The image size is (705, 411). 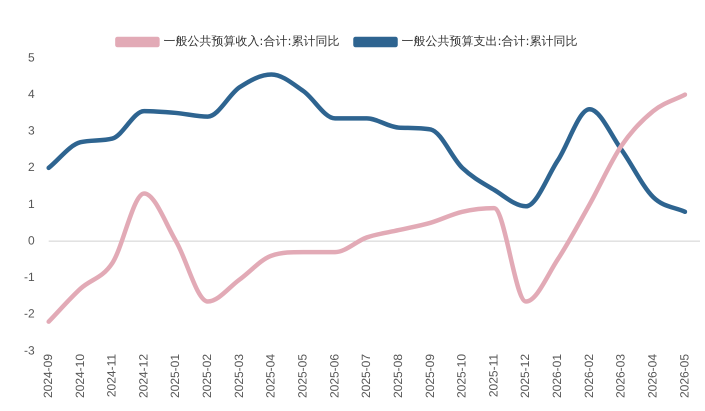 What do you see at coordinates (31, 93) in the screenshot?
I see `y-tick-label: 4` at bounding box center [31, 93].